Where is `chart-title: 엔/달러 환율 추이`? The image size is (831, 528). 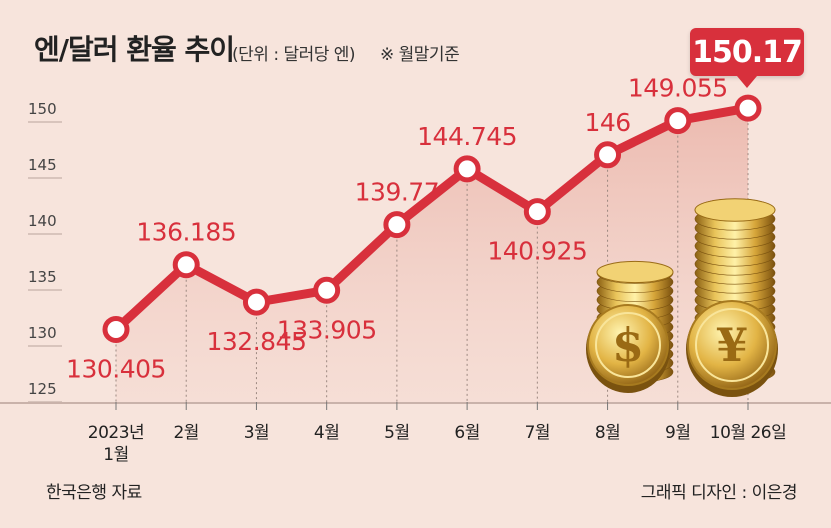 chart-title: 엔/달러 환율 추이 is located at coordinates (134, 49).